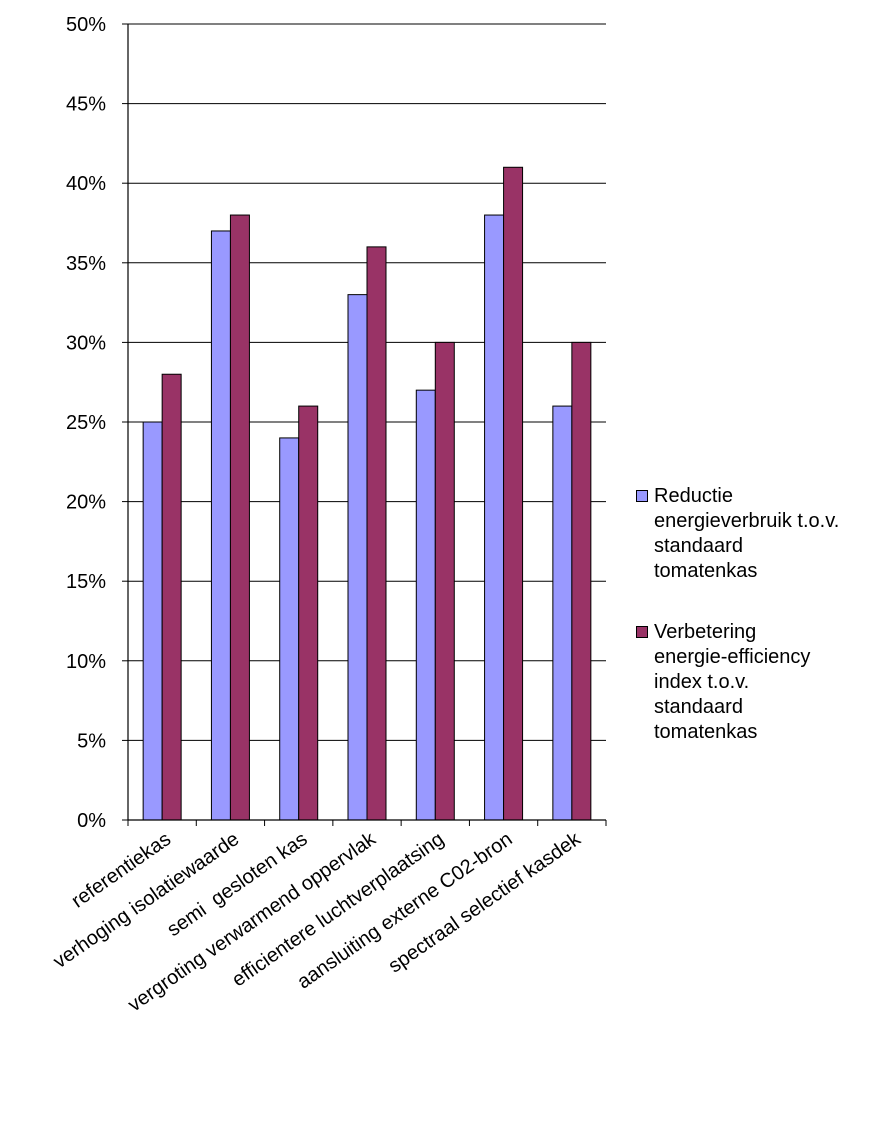 Image resolution: width=896 pixels, height=1135 pixels. I want to click on y-axis-ticks: 0% 5% 10% 15% 20% 25% 30% 35% 40% 45% 50%, so click(97, 423).